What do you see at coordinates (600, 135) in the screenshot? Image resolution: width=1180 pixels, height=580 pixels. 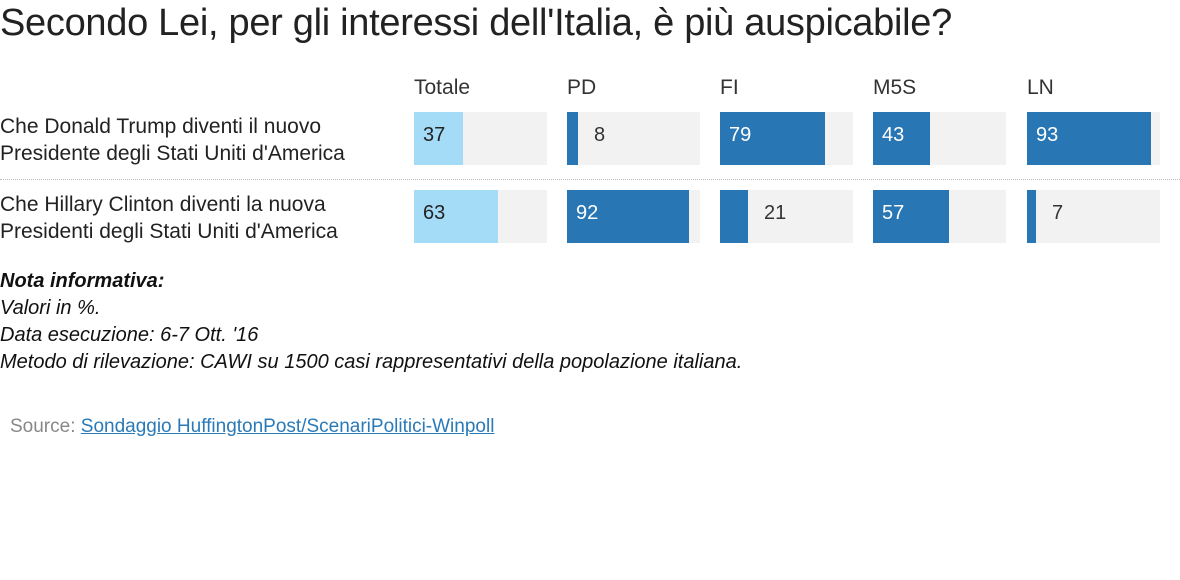 I see `bar-value-label: 8` at bounding box center [600, 135].